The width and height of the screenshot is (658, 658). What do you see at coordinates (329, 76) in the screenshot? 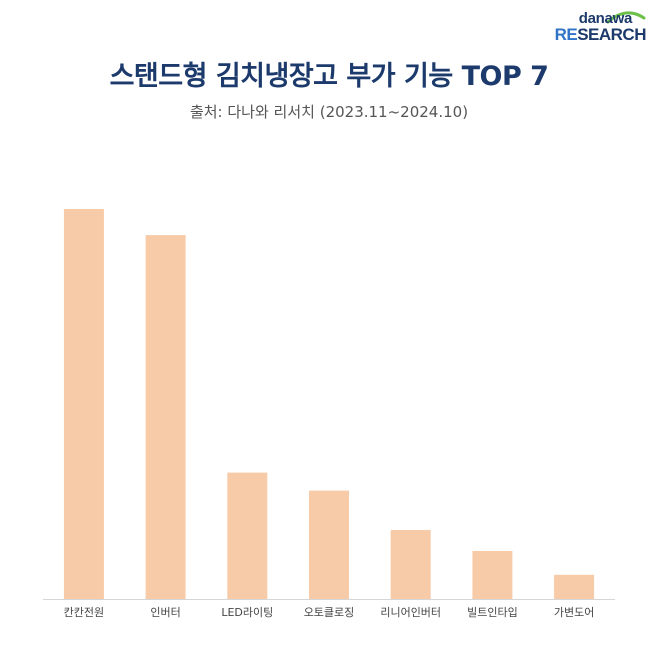
I see `chart-title: 스탠드형 김치냉장고 부가 기능 TOP 7` at bounding box center [329, 76].